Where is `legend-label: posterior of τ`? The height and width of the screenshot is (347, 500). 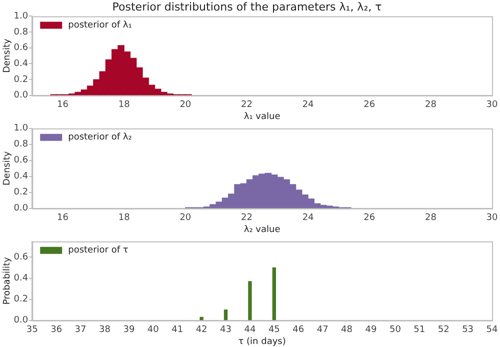 legend-label: posterior of τ is located at coordinates (98, 251).